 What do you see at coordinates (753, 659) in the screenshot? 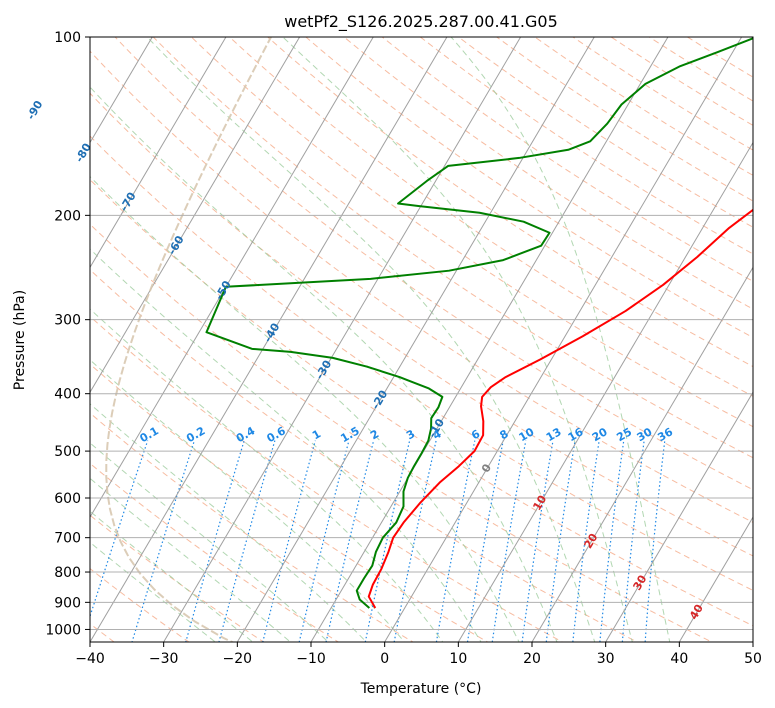
I see `x-tick-label: 50` at bounding box center [753, 659].